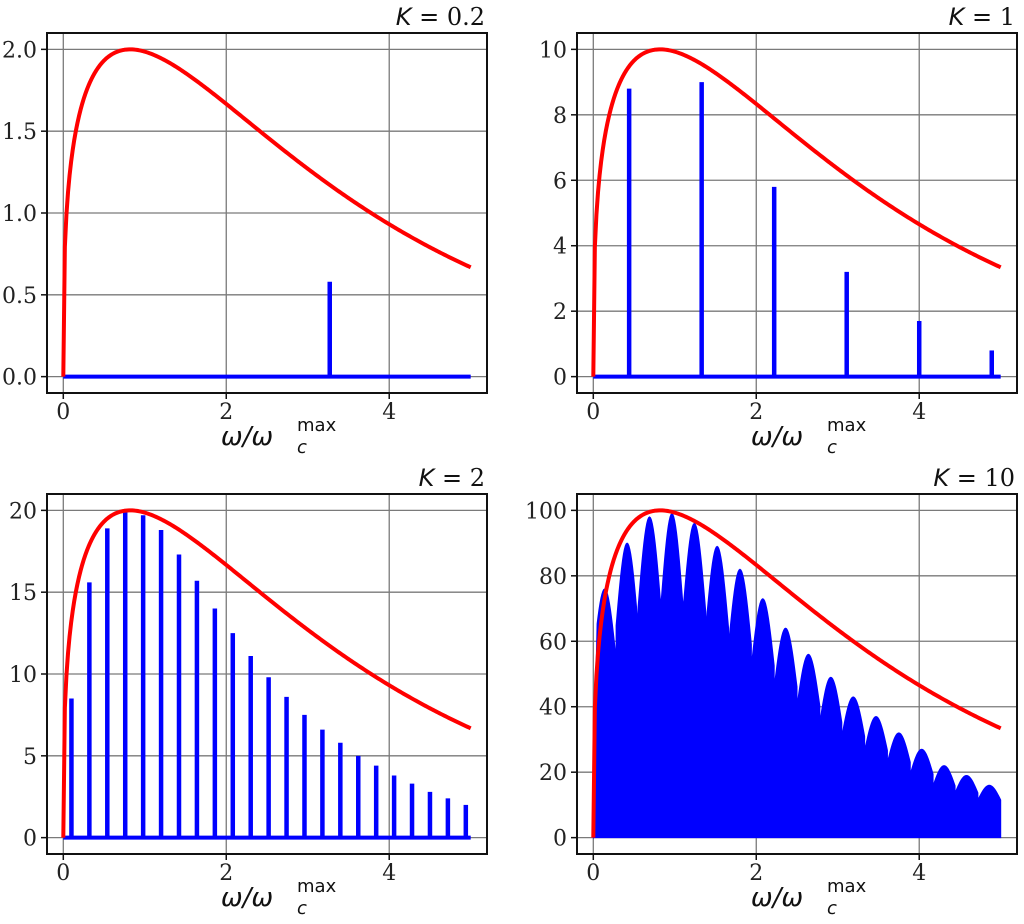 This screenshot has width=1024, height=924. I want to click on y-tick-label: 0.5, so click(19, 296).